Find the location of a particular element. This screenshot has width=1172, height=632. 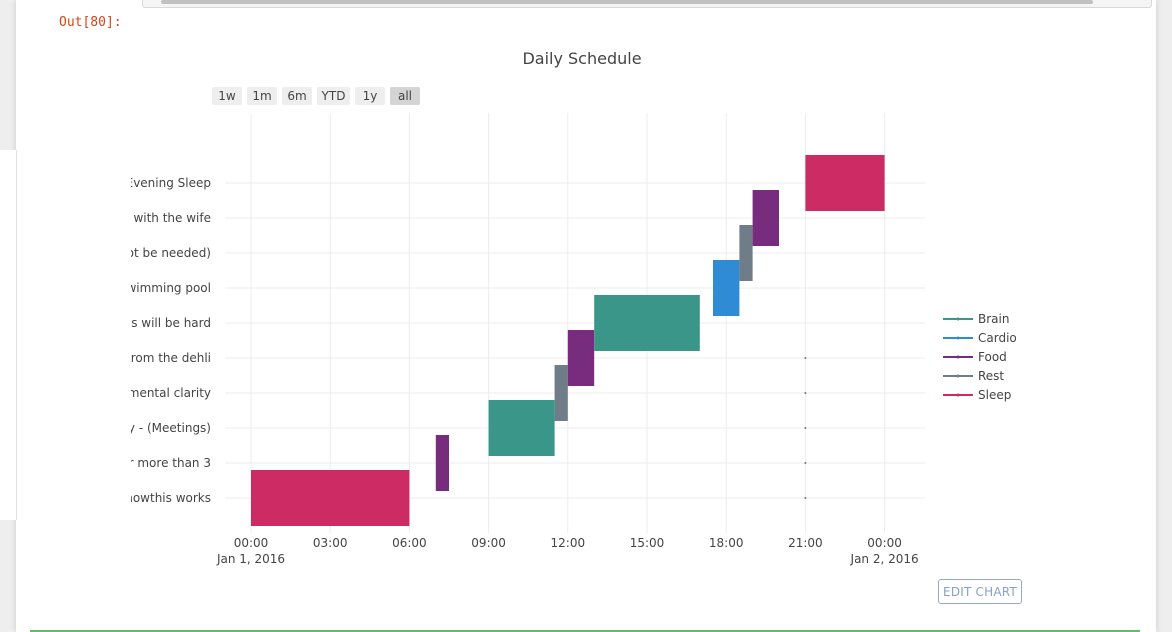

y-tick-label: nis will be hard is located at coordinates (165, 323).